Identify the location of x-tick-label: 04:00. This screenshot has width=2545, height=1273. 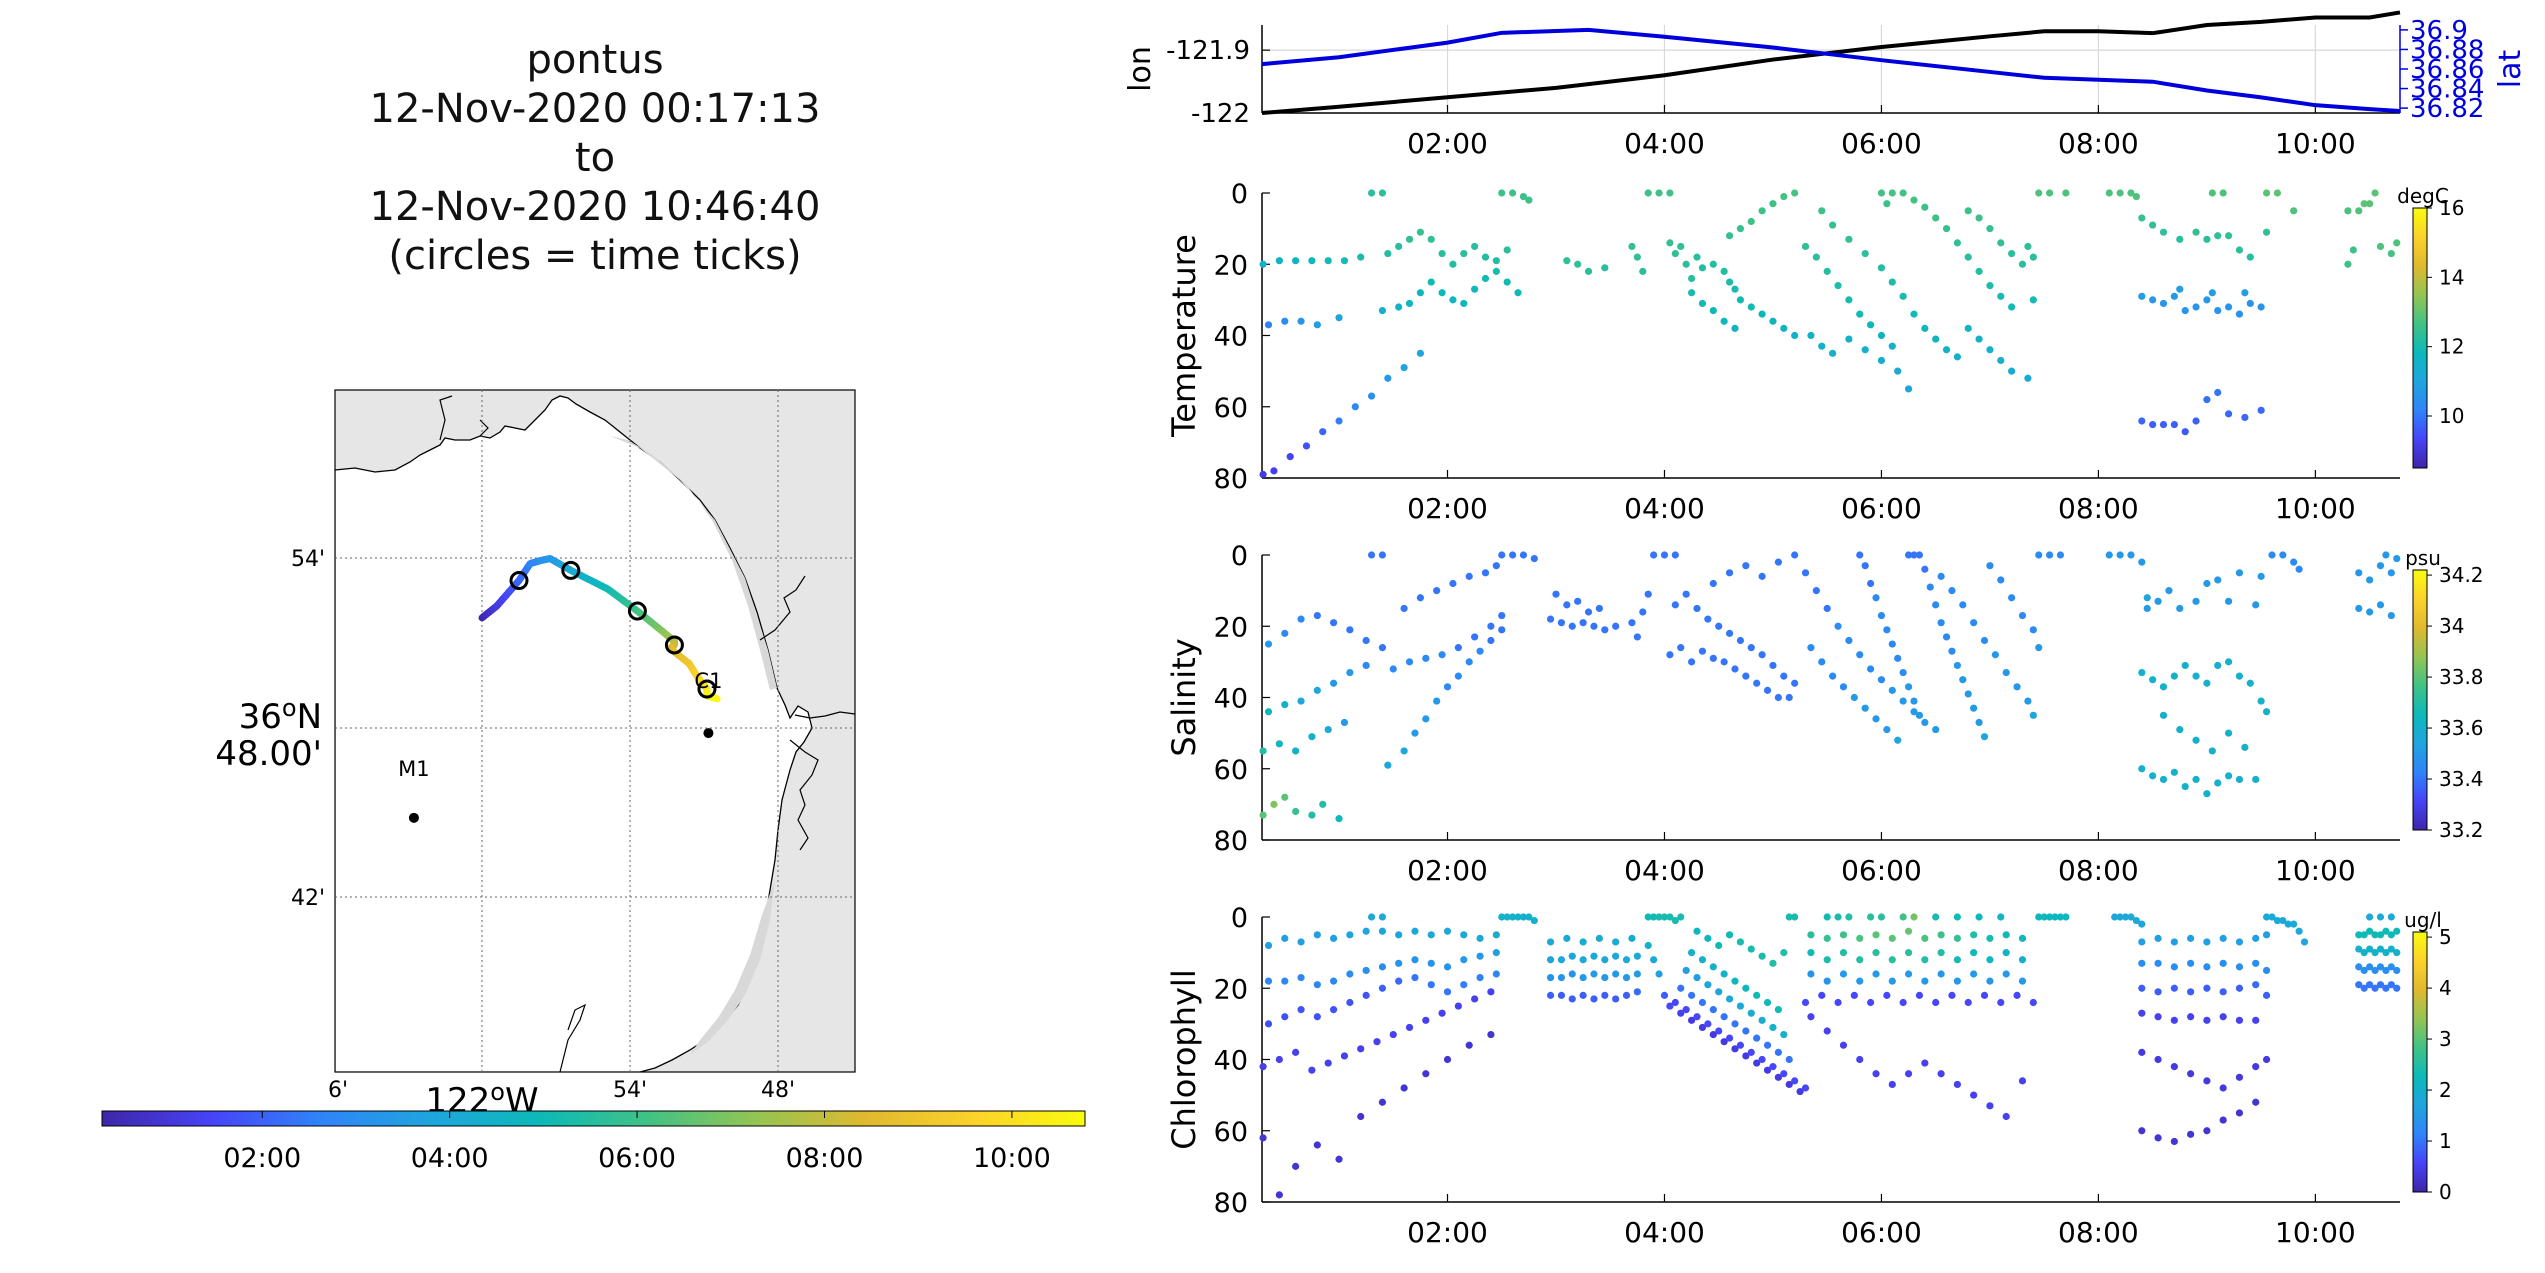
(1664, 508).